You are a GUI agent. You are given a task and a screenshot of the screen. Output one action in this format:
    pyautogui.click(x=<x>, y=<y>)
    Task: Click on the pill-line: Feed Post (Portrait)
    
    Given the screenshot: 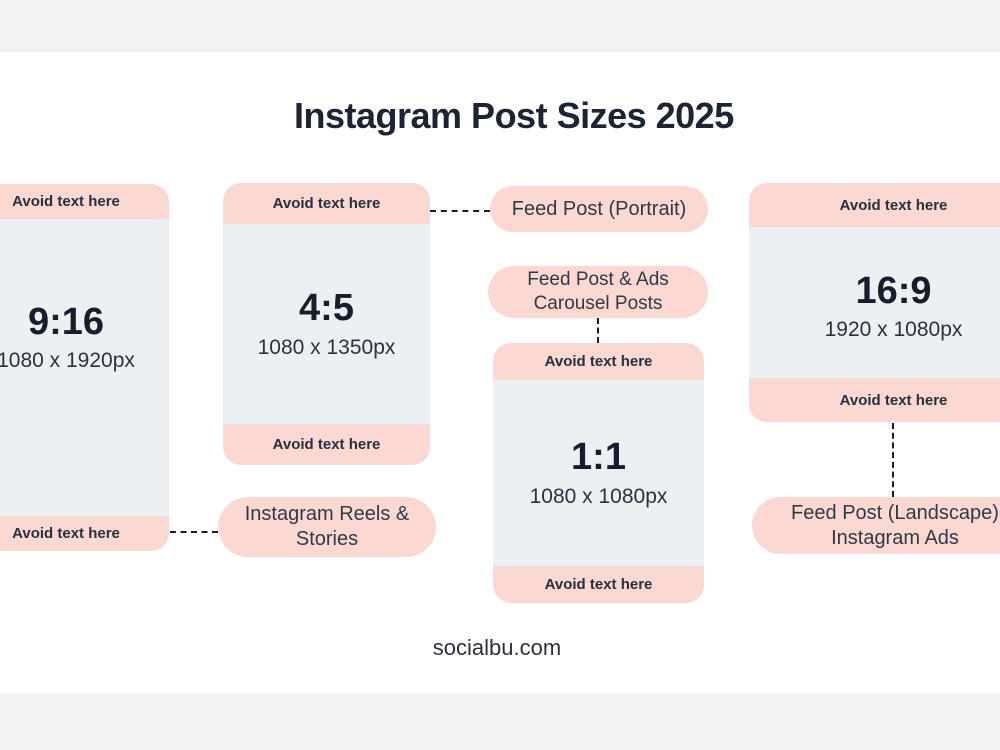 What is the action you would take?
    pyautogui.click(x=599, y=208)
    